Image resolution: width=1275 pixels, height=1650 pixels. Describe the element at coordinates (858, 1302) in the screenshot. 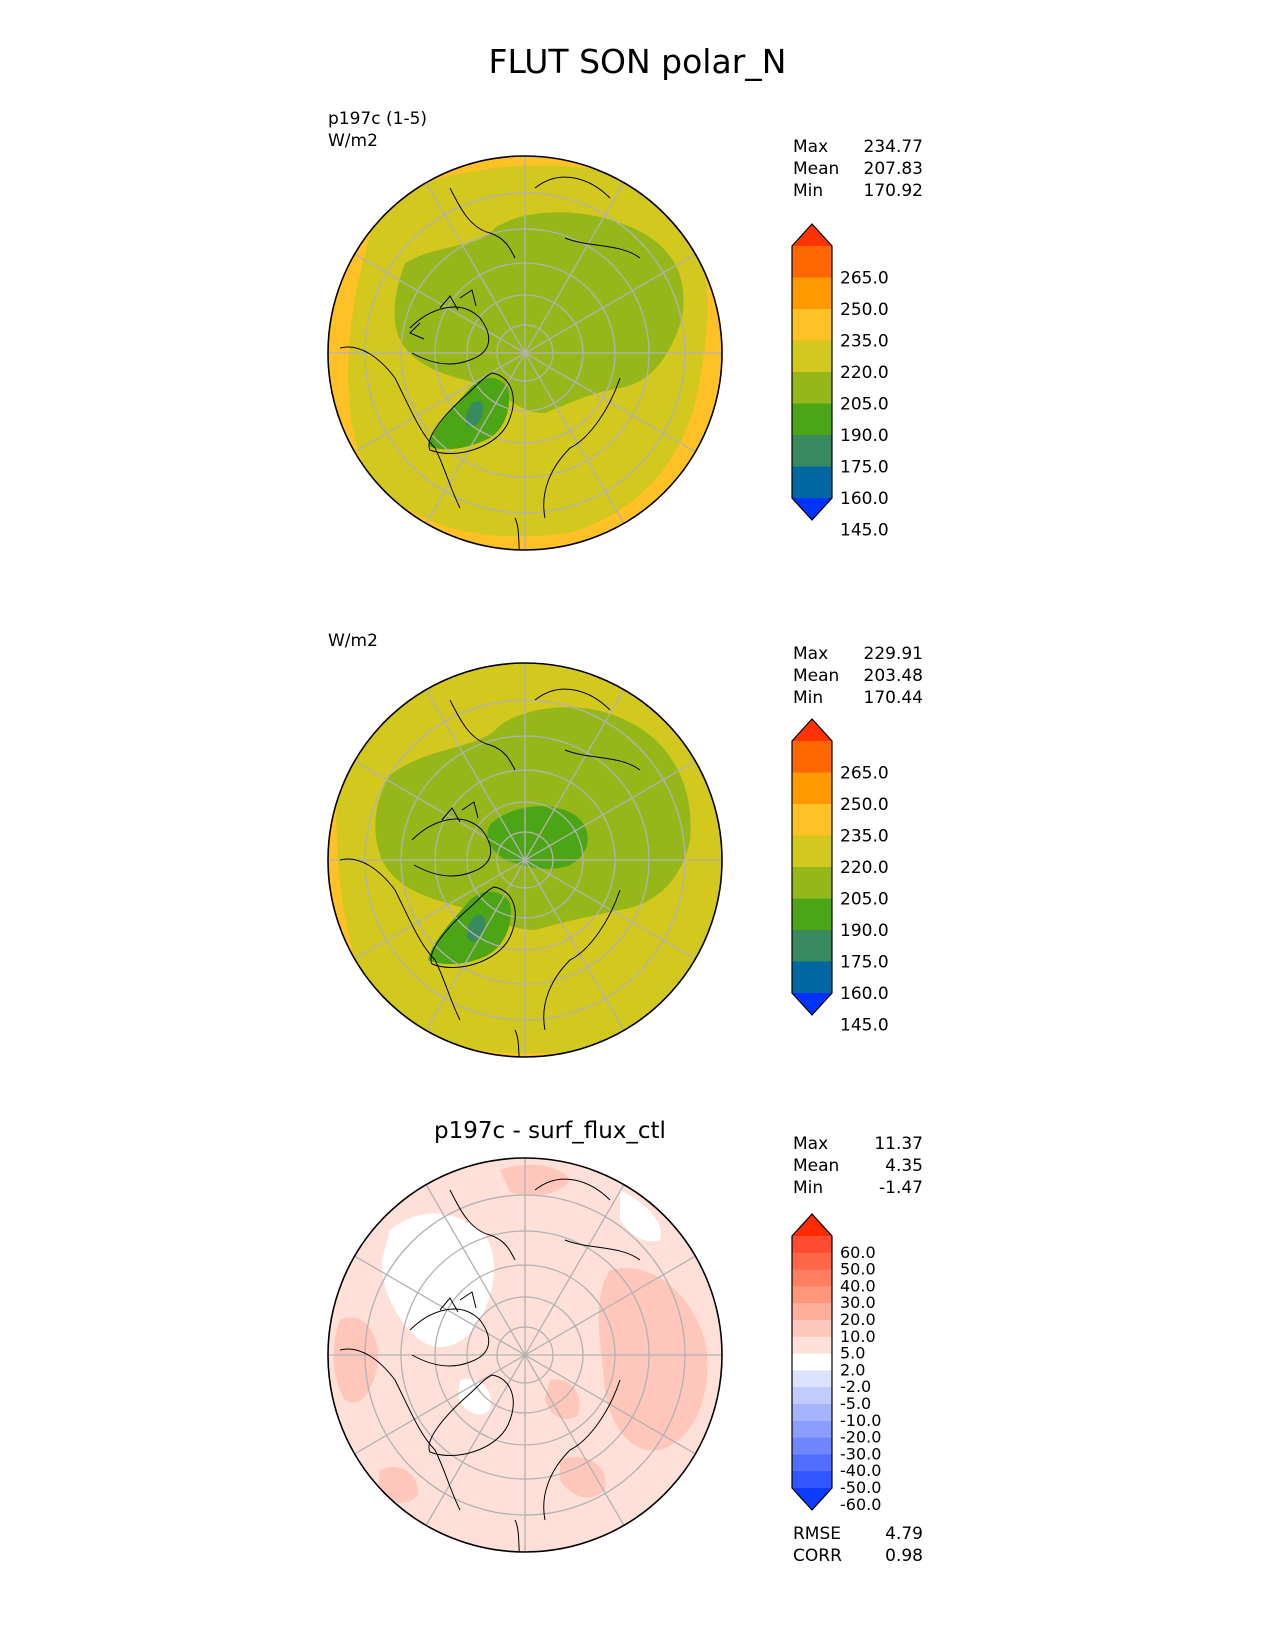

I see `colorbar-tick-label: 30.0` at that location.